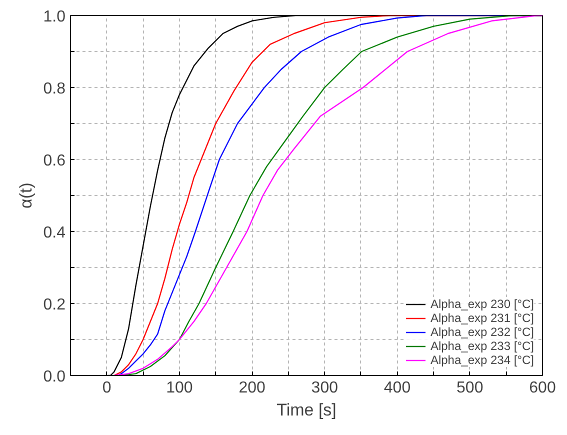 This screenshot has height=435, width=567. I want to click on x-tick-label: 300, so click(324, 388).